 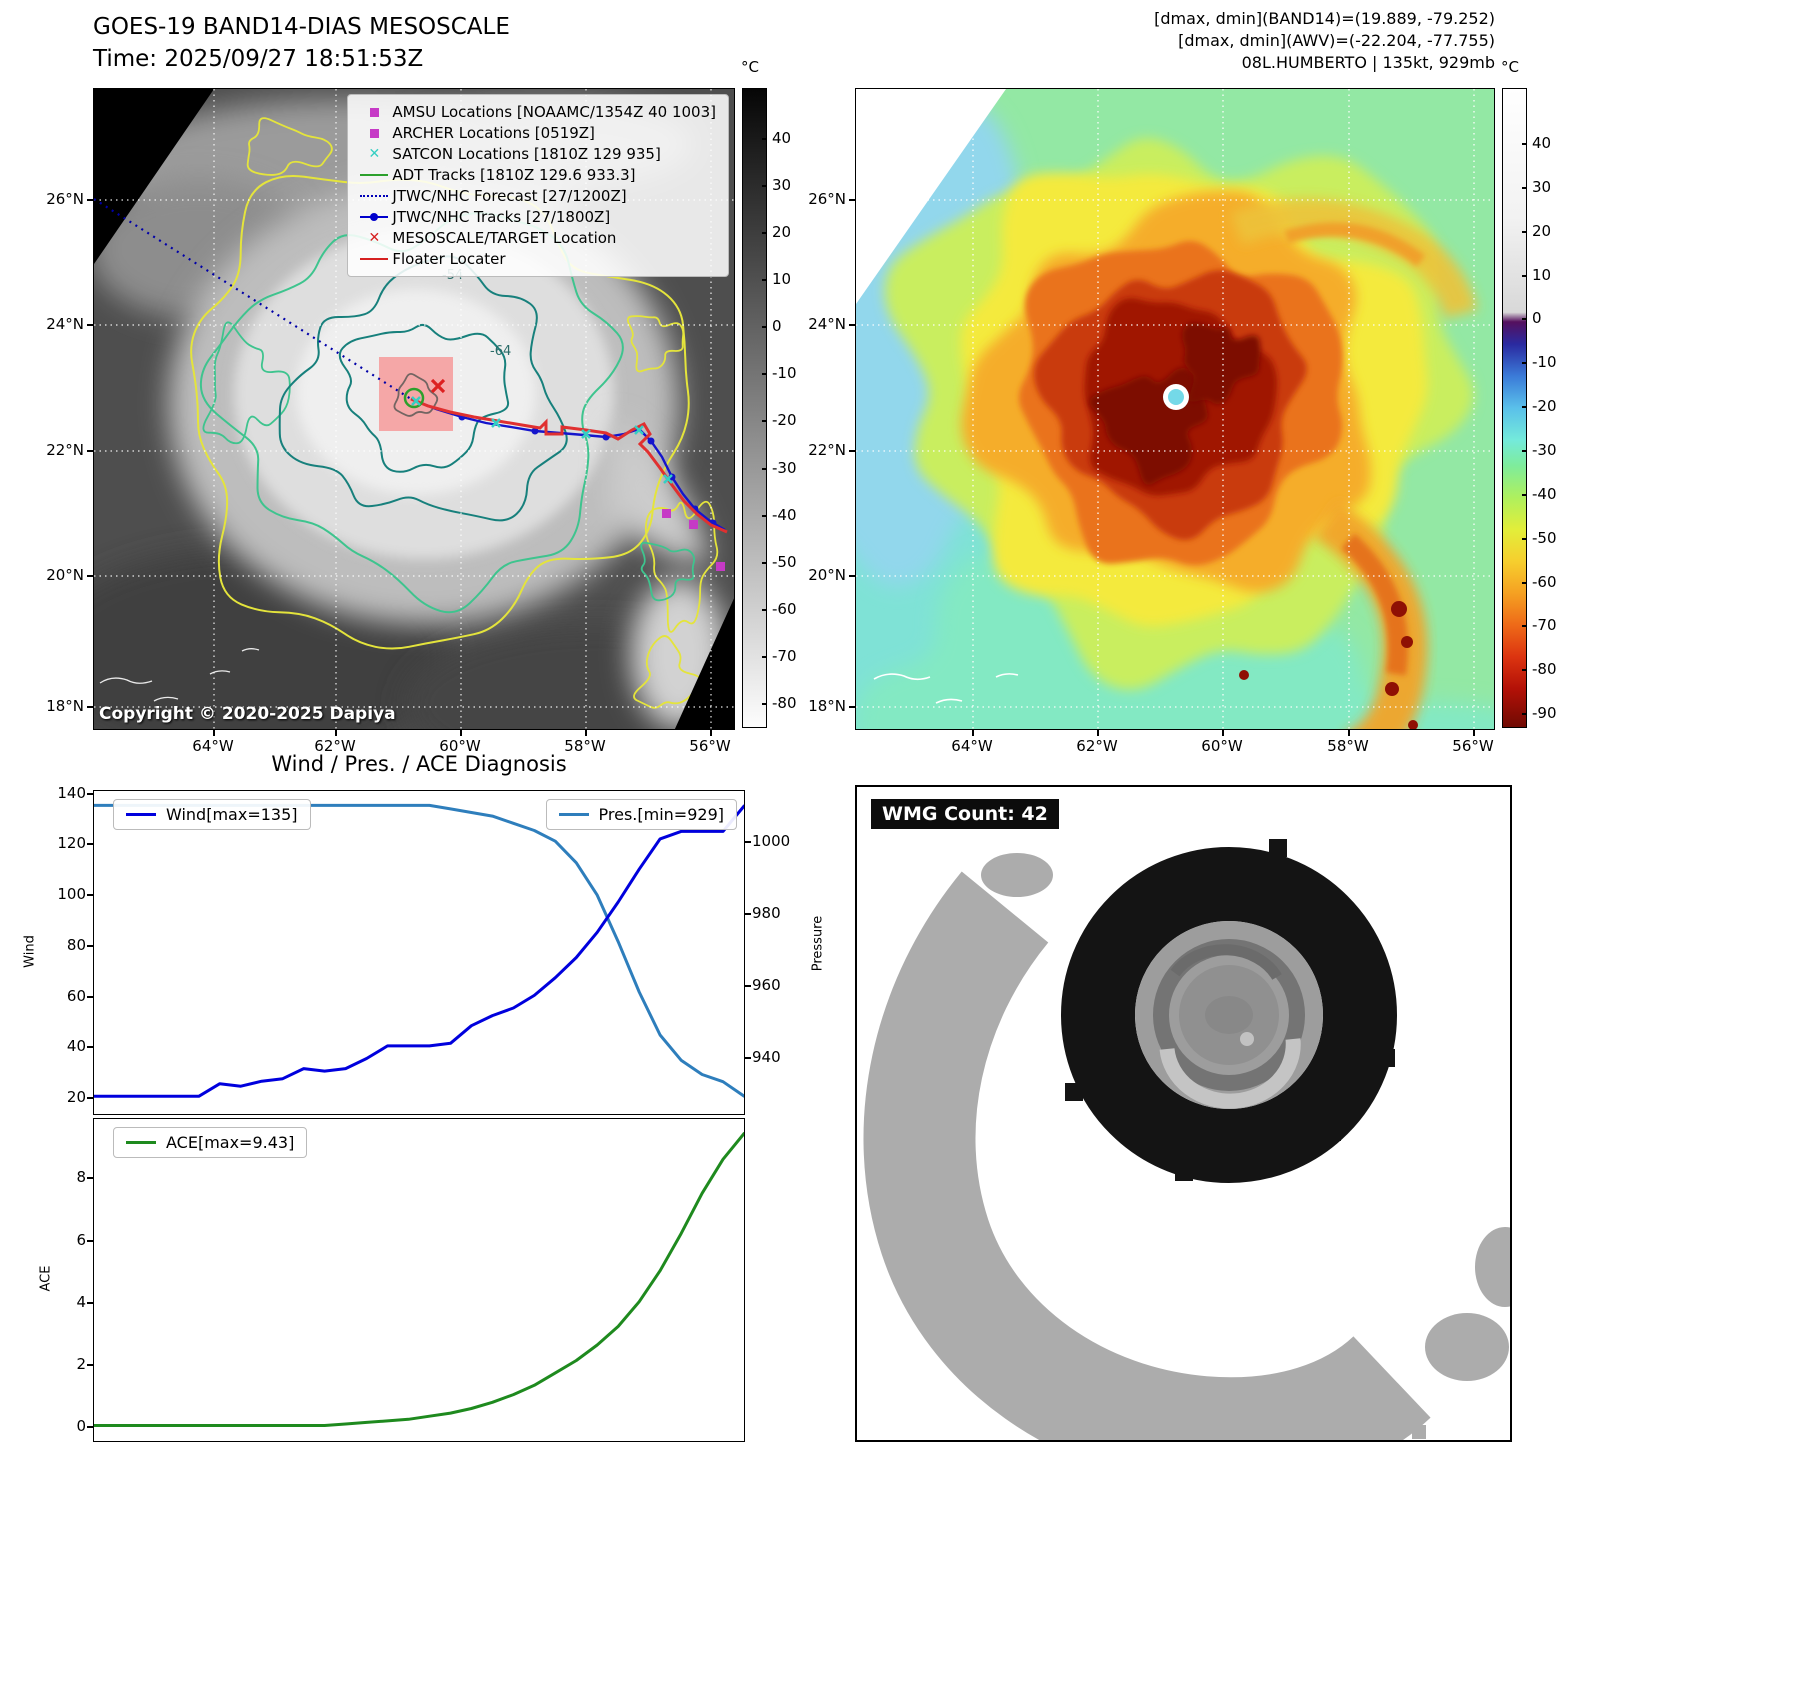 What do you see at coordinates (213, 746) in the screenshot?
I see `band14-lon-label: 64°W` at bounding box center [213, 746].